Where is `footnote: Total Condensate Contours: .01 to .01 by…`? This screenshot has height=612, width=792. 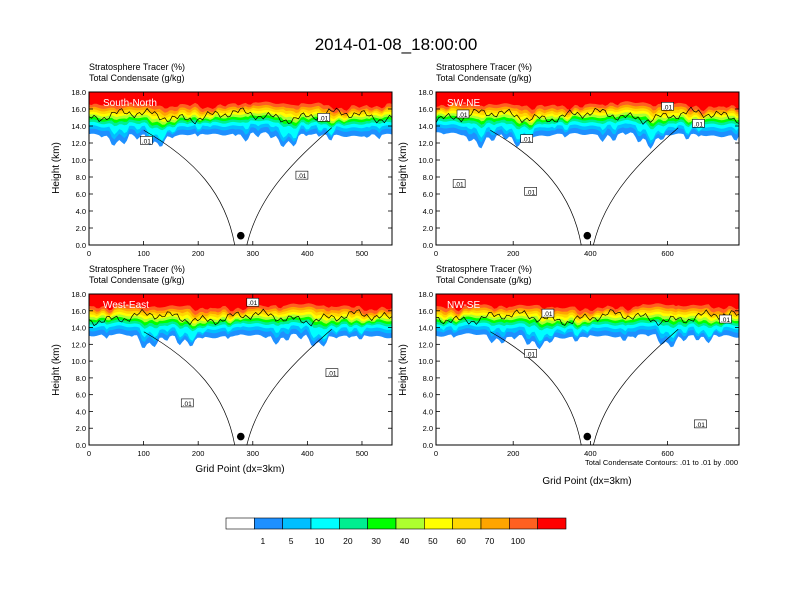
footnote: Total Condensate Contours: .01 to .01 by… is located at coordinates (661, 462).